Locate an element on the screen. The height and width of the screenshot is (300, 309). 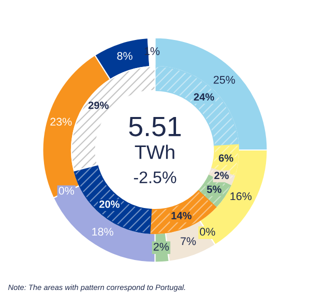
data-label: 25% is located at coordinates (224, 80).